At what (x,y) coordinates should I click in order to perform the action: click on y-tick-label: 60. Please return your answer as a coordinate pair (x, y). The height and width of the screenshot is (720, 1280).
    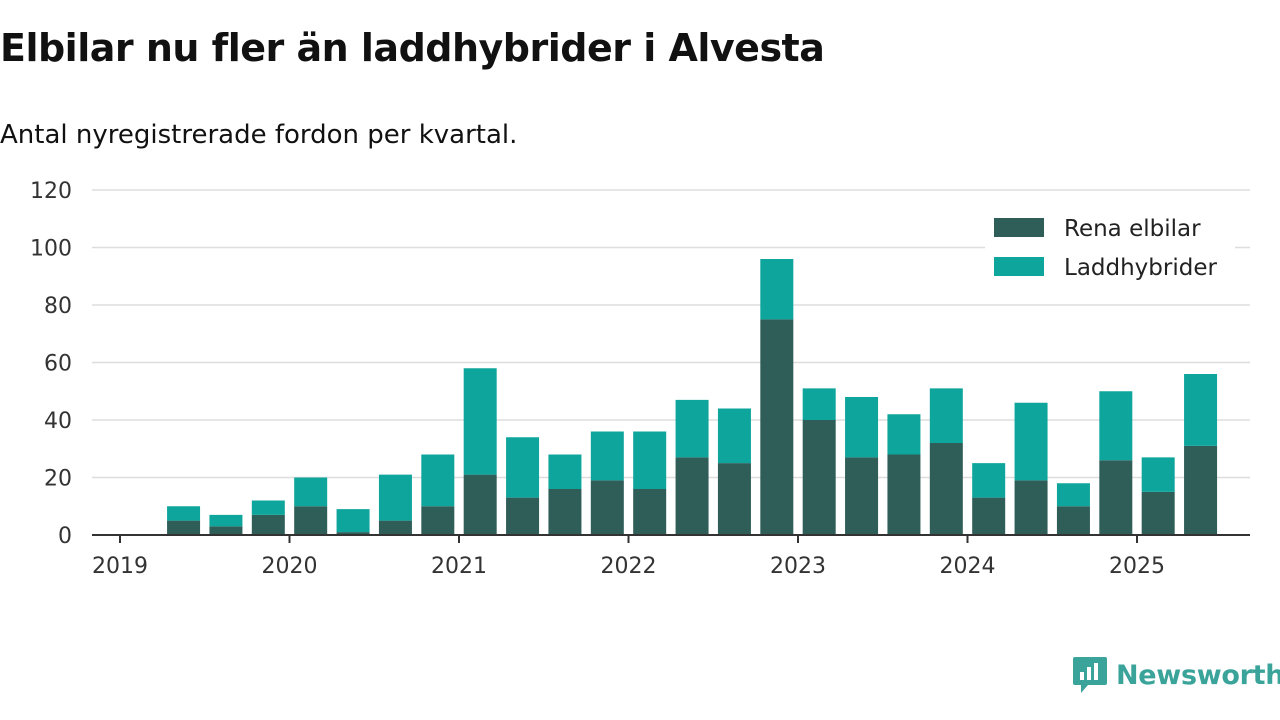
    Looking at the image, I should click on (58, 364).